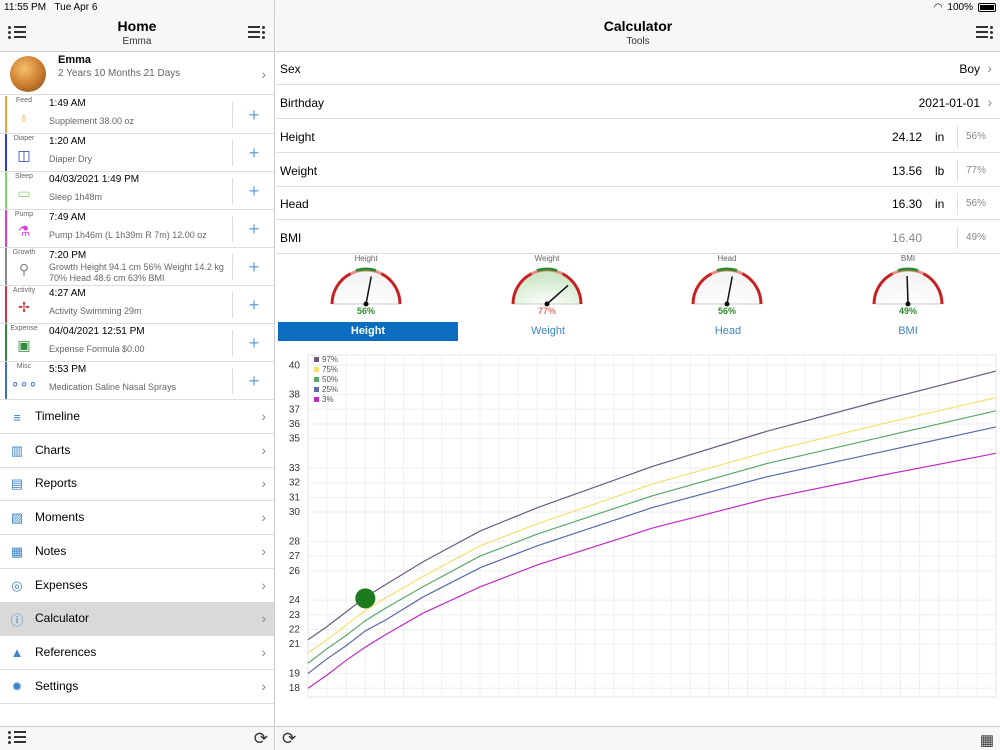 This screenshot has height=750, width=1000. Describe the element at coordinates (17, 34) in the screenshot. I see `list-menu-icon` at that location.